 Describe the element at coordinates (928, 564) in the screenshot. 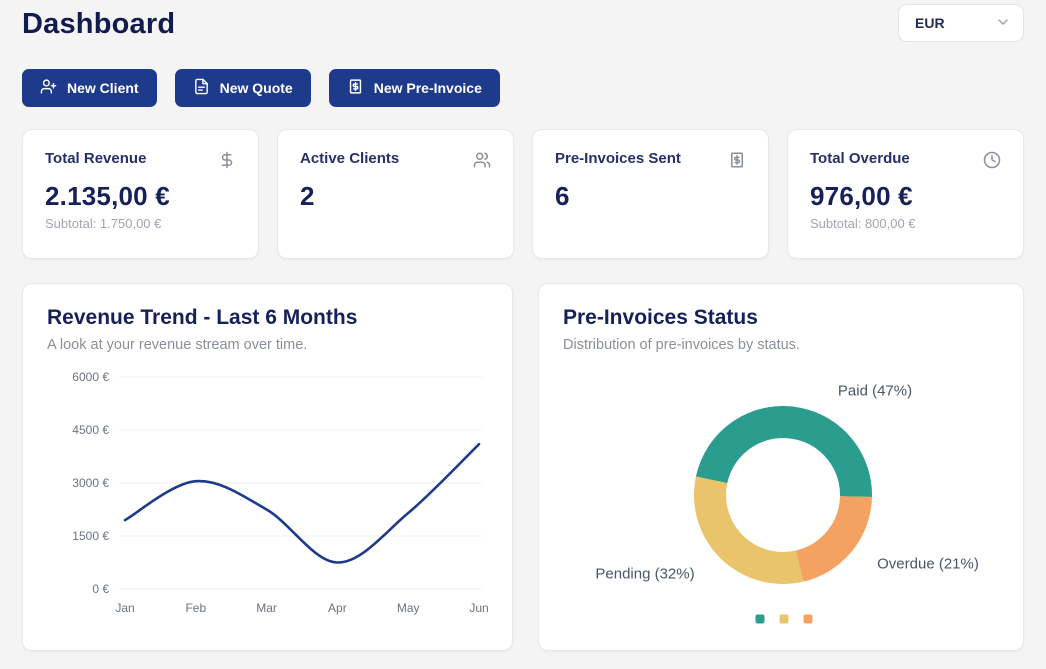

I see `donut-label-overdue: Overdue (21%)` at that location.